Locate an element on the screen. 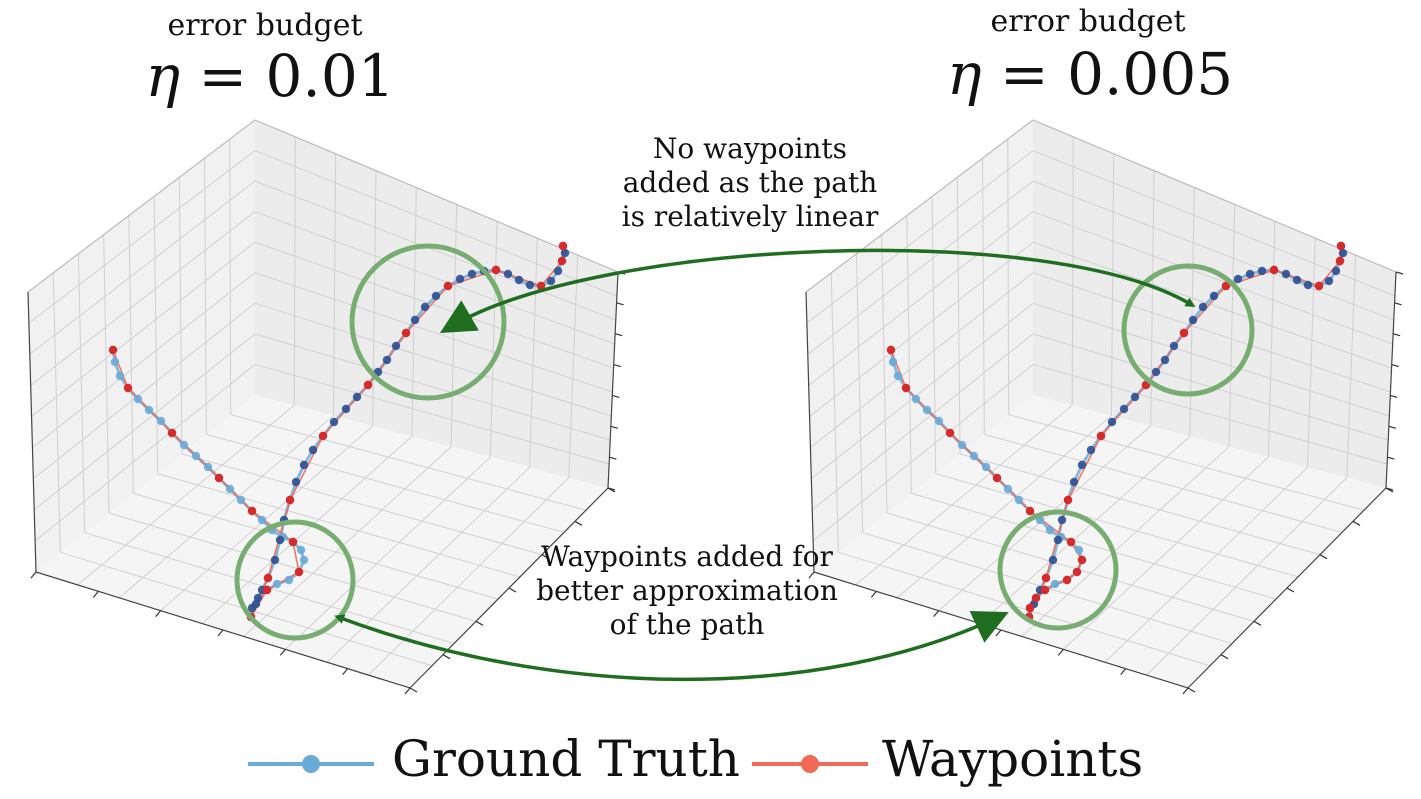  right-eta-title: η = 0.005 is located at coordinates (1090, 74).